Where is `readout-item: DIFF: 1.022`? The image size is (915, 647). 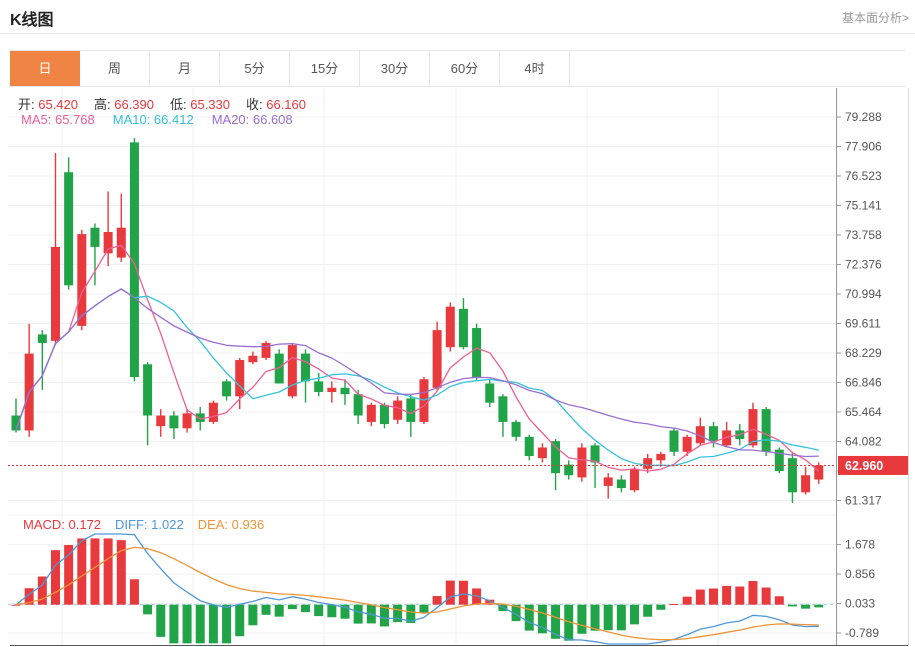
readout-item: DIFF: 1.022 is located at coordinates (149, 524).